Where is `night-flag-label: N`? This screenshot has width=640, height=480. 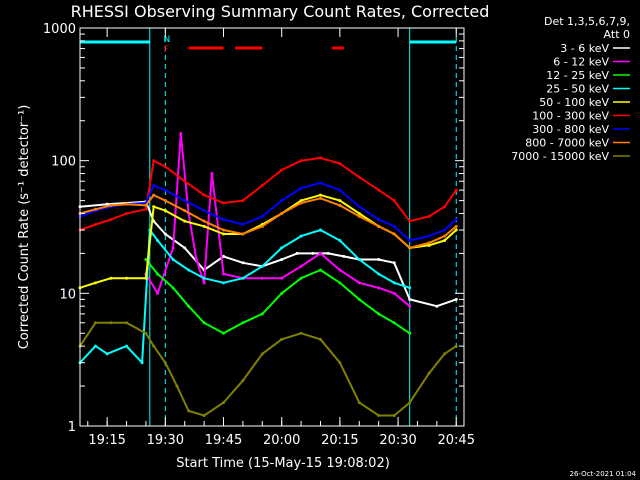
night-flag-label: N is located at coordinates (166, 40).